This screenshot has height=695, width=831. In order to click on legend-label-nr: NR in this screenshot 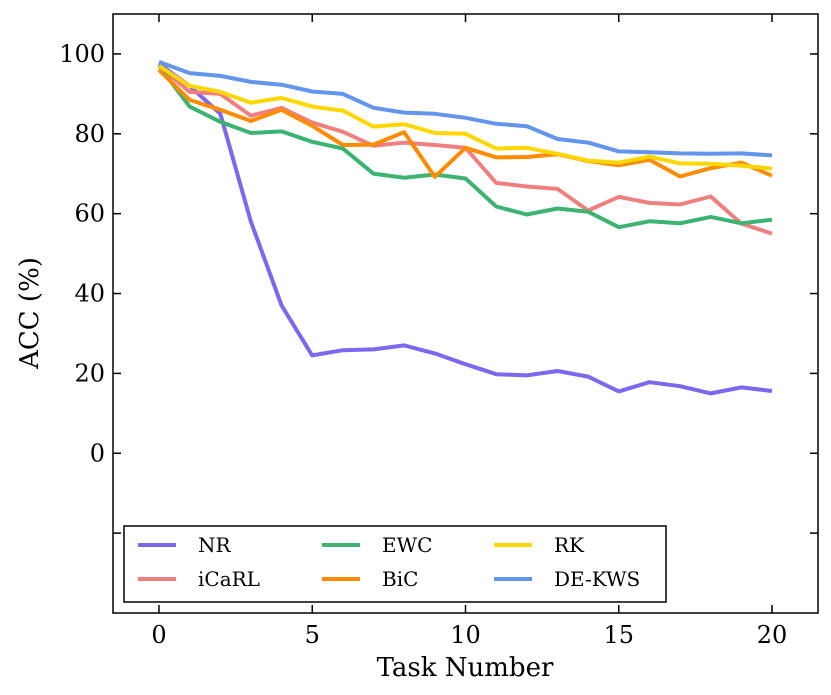, I will do `click(215, 545)`.